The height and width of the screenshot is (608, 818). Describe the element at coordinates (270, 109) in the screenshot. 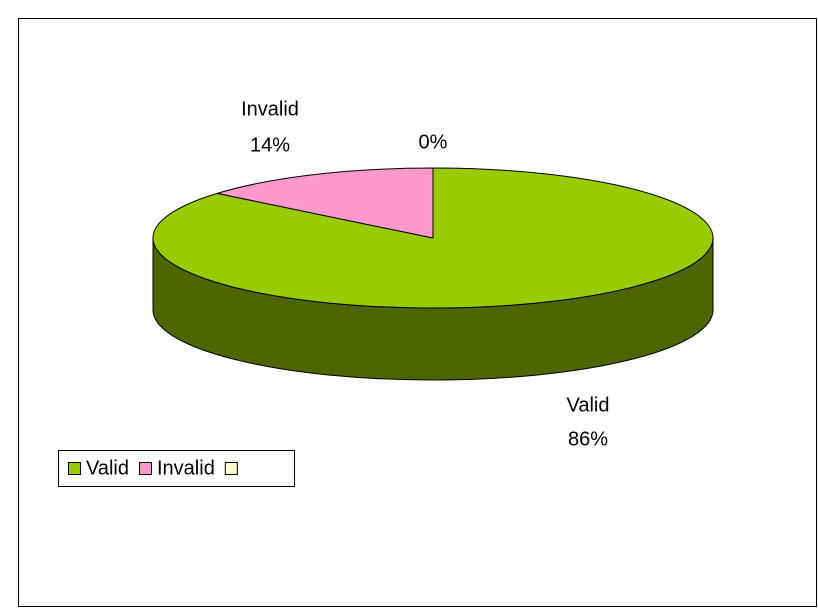

I see `data-label-name: Invalid` at that location.